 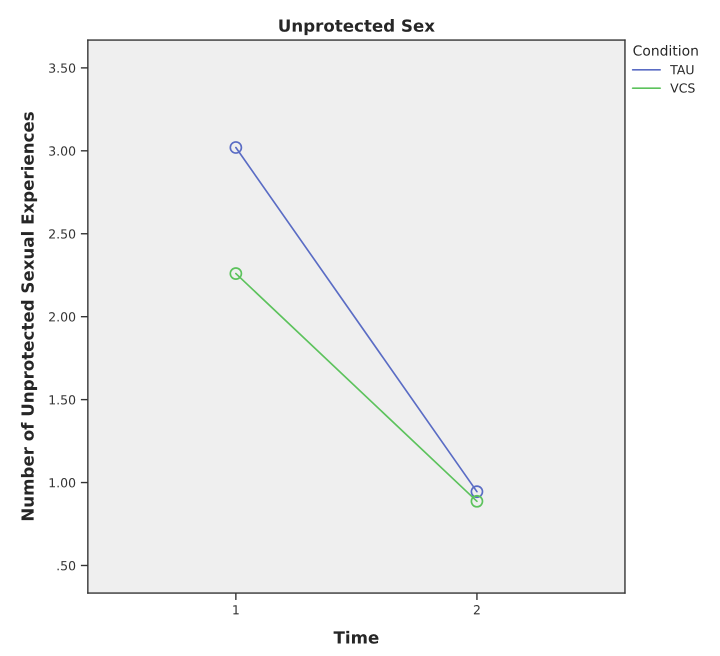 What do you see at coordinates (29, 316) in the screenshot?
I see `y-axis-title: Number of Unprotected Sexual Experiences` at bounding box center [29, 316].